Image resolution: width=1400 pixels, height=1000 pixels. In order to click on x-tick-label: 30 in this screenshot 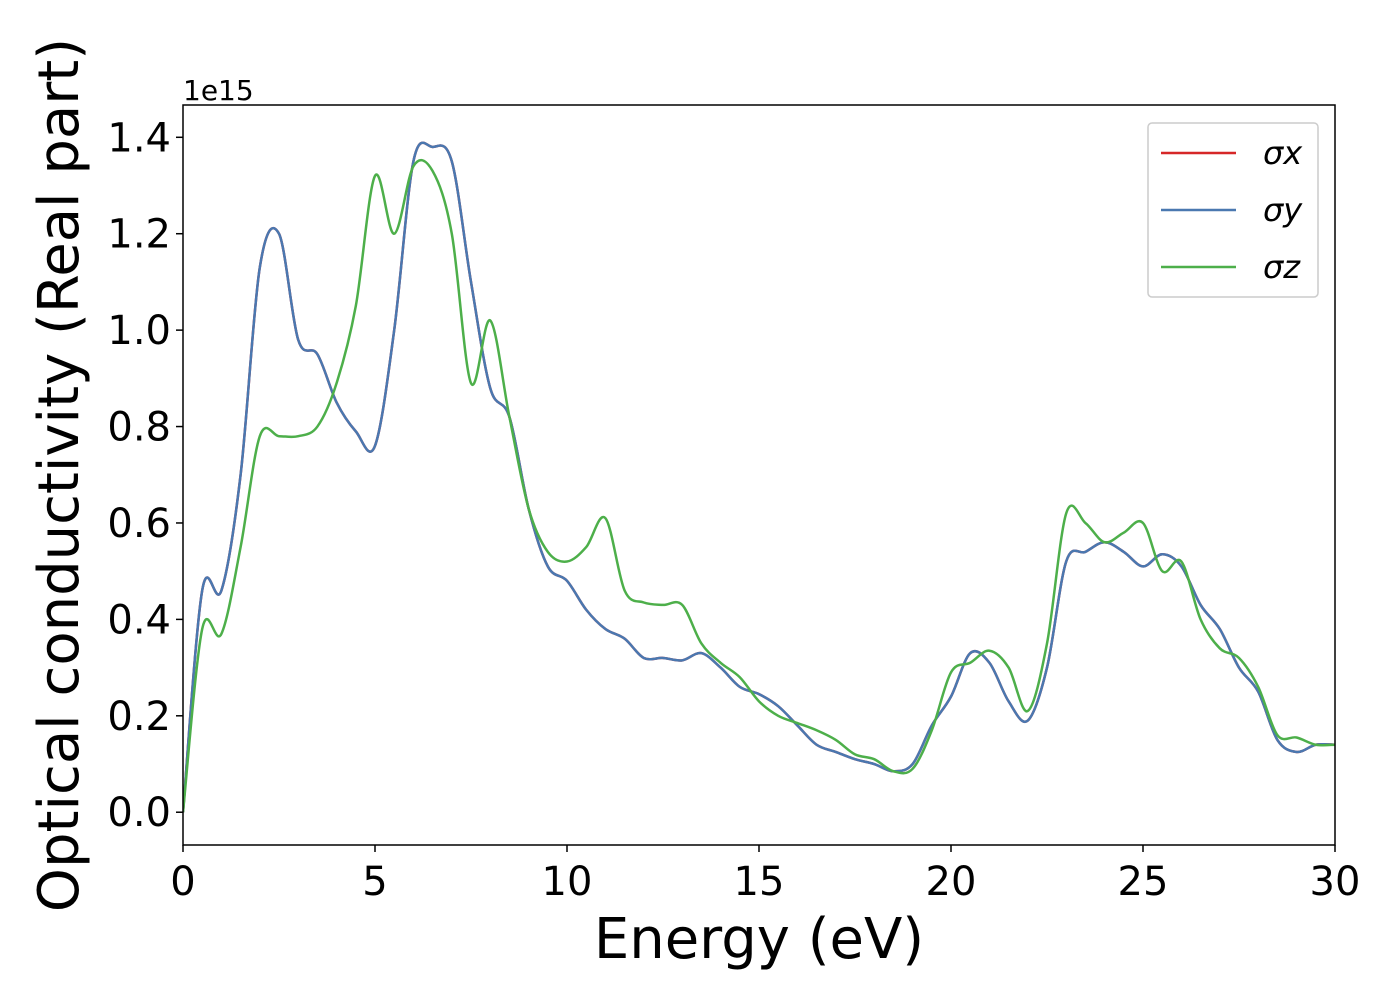, I will do `click(1335, 882)`.